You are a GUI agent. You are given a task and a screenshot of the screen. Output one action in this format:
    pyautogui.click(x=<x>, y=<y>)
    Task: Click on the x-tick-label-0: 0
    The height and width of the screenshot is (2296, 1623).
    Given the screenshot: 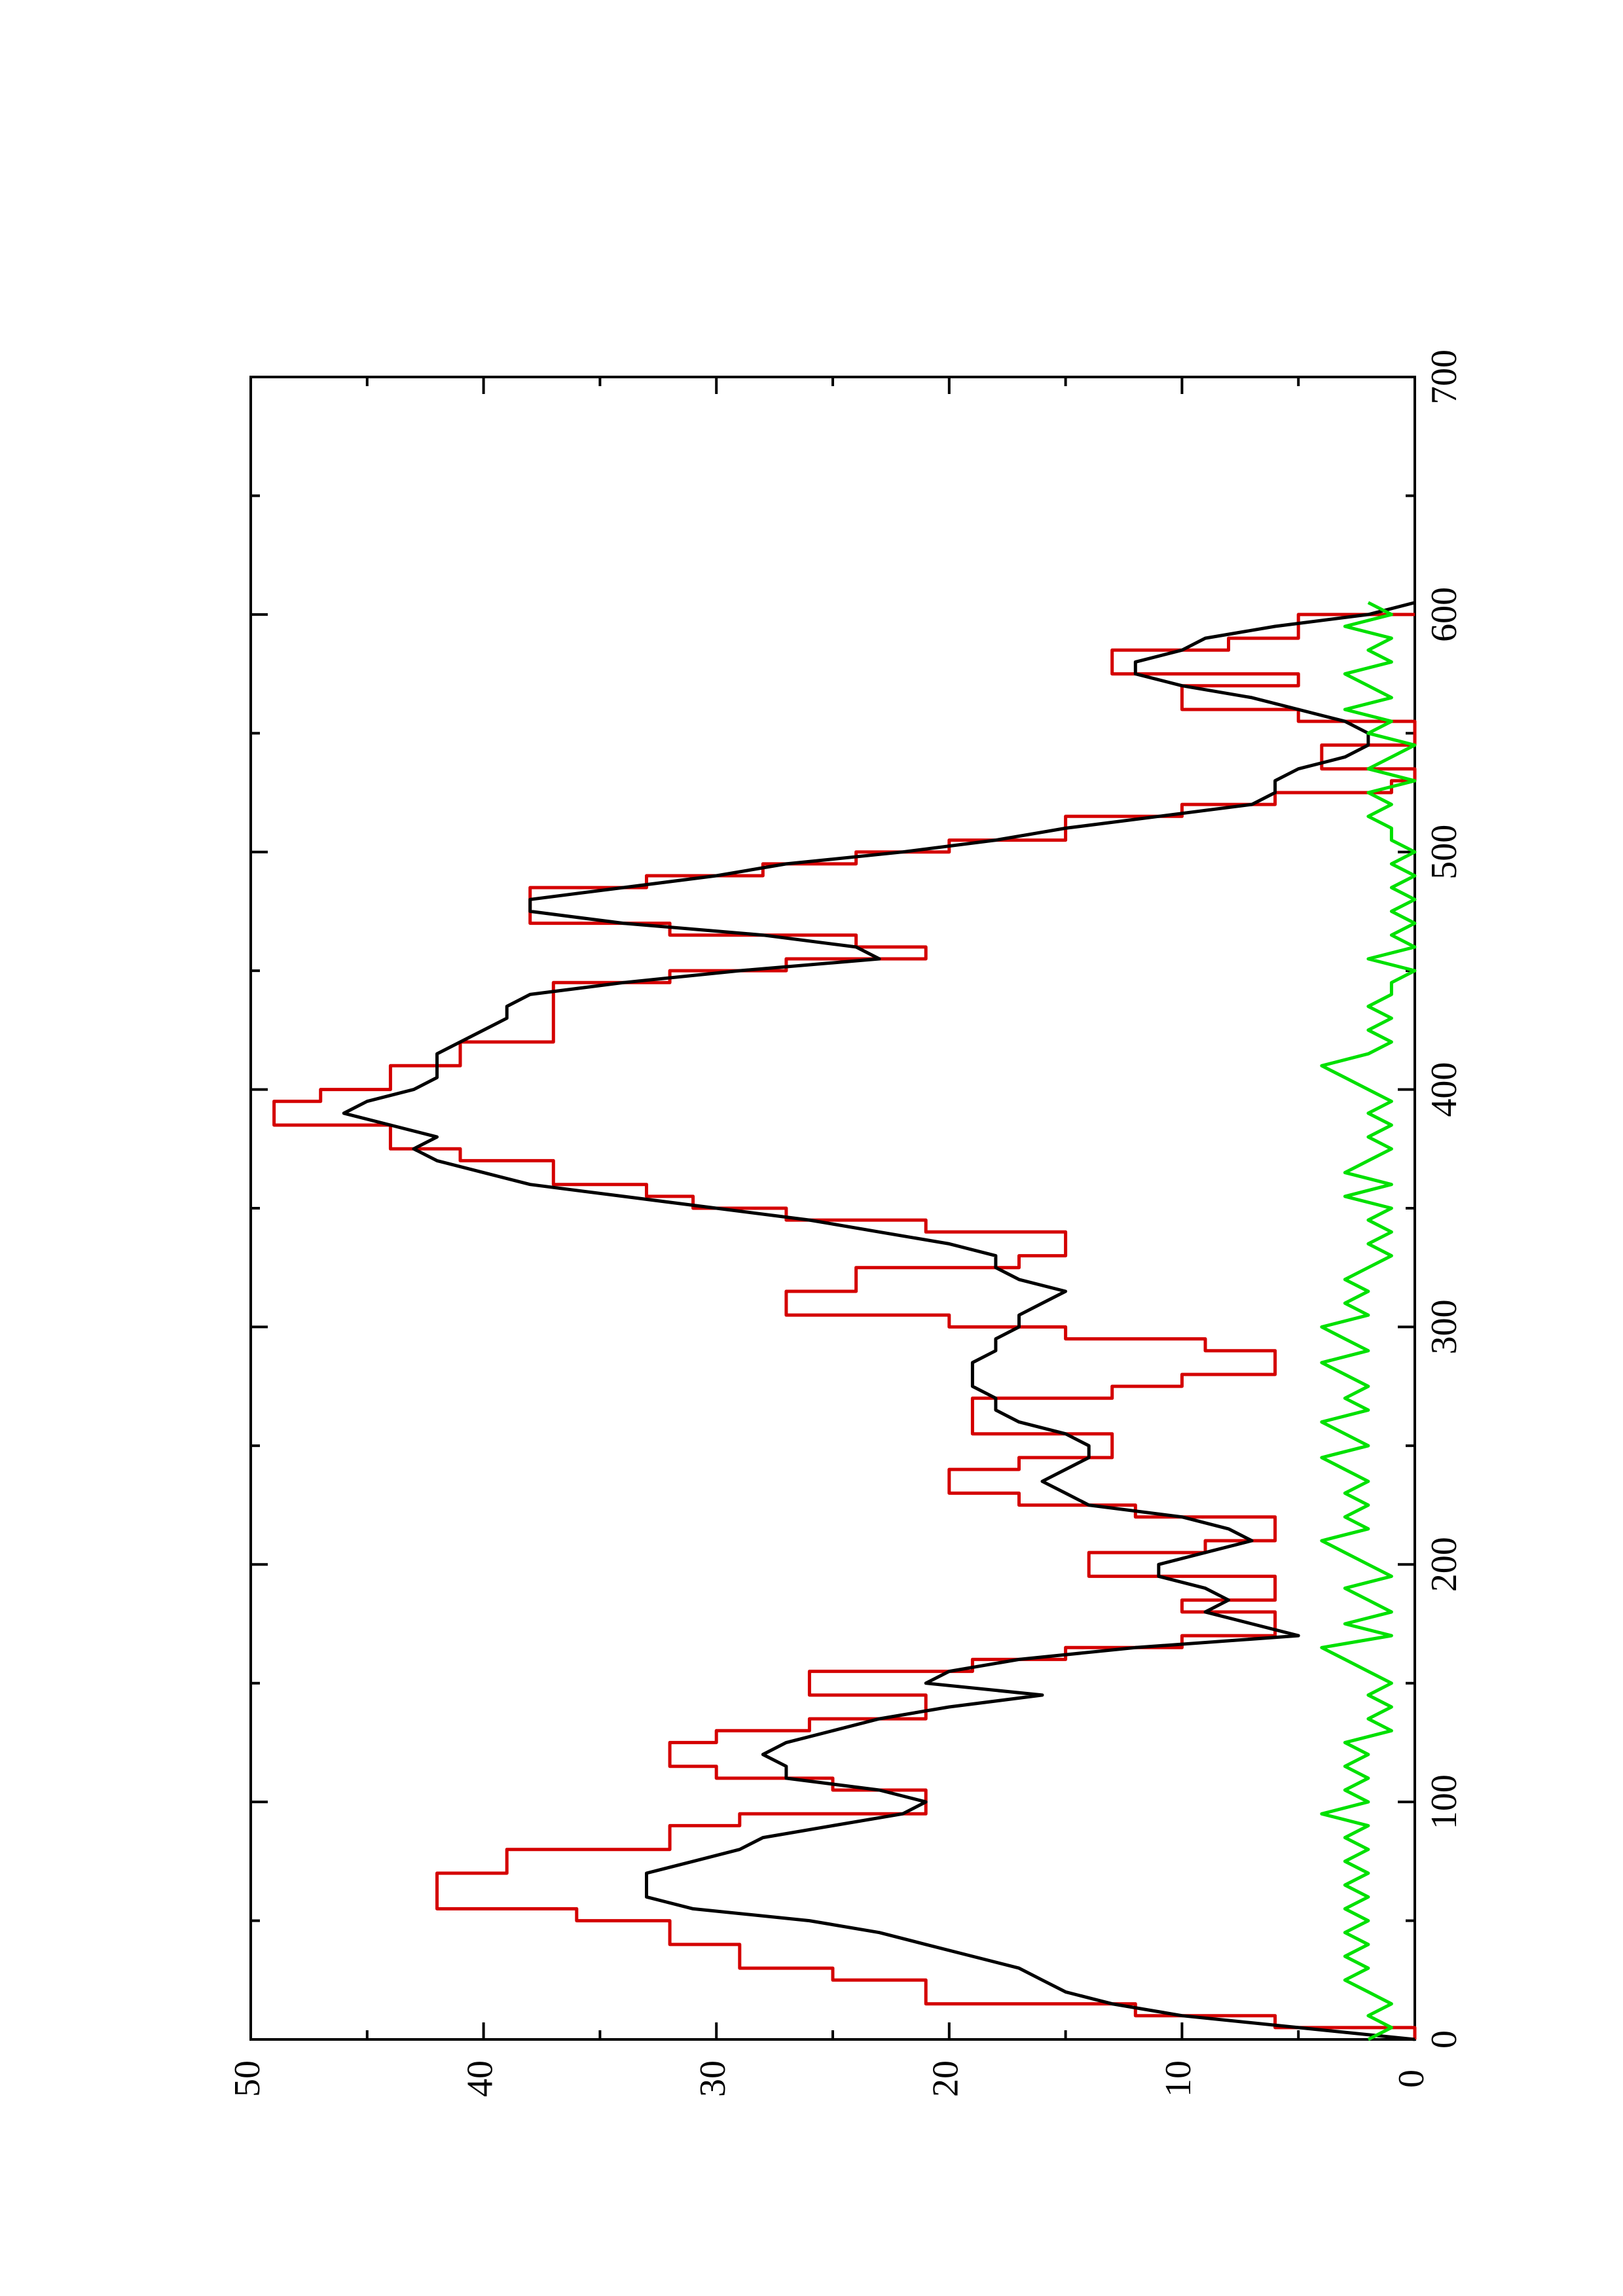 What is the action you would take?
    pyautogui.click(x=1444, y=2039)
    